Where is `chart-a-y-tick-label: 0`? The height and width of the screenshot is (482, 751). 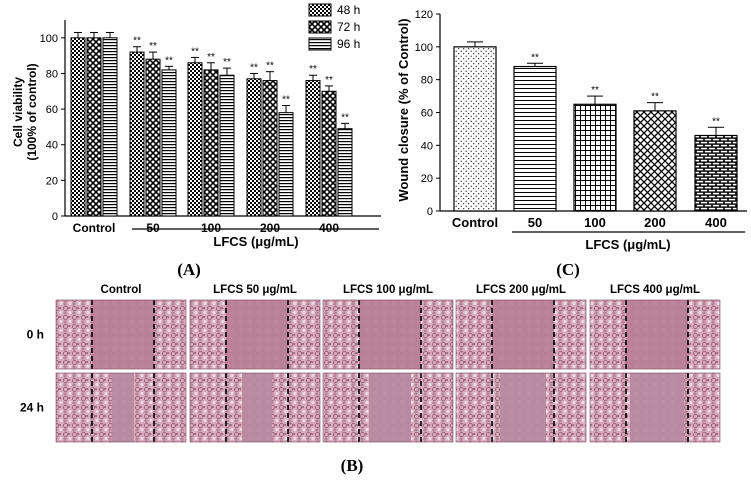
chart-a-y-tick-label: 0 is located at coordinates (55, 217).